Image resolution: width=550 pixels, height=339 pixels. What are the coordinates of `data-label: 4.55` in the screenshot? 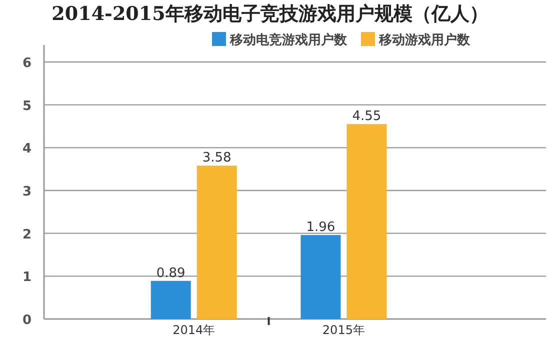 It's located at (367, 116).